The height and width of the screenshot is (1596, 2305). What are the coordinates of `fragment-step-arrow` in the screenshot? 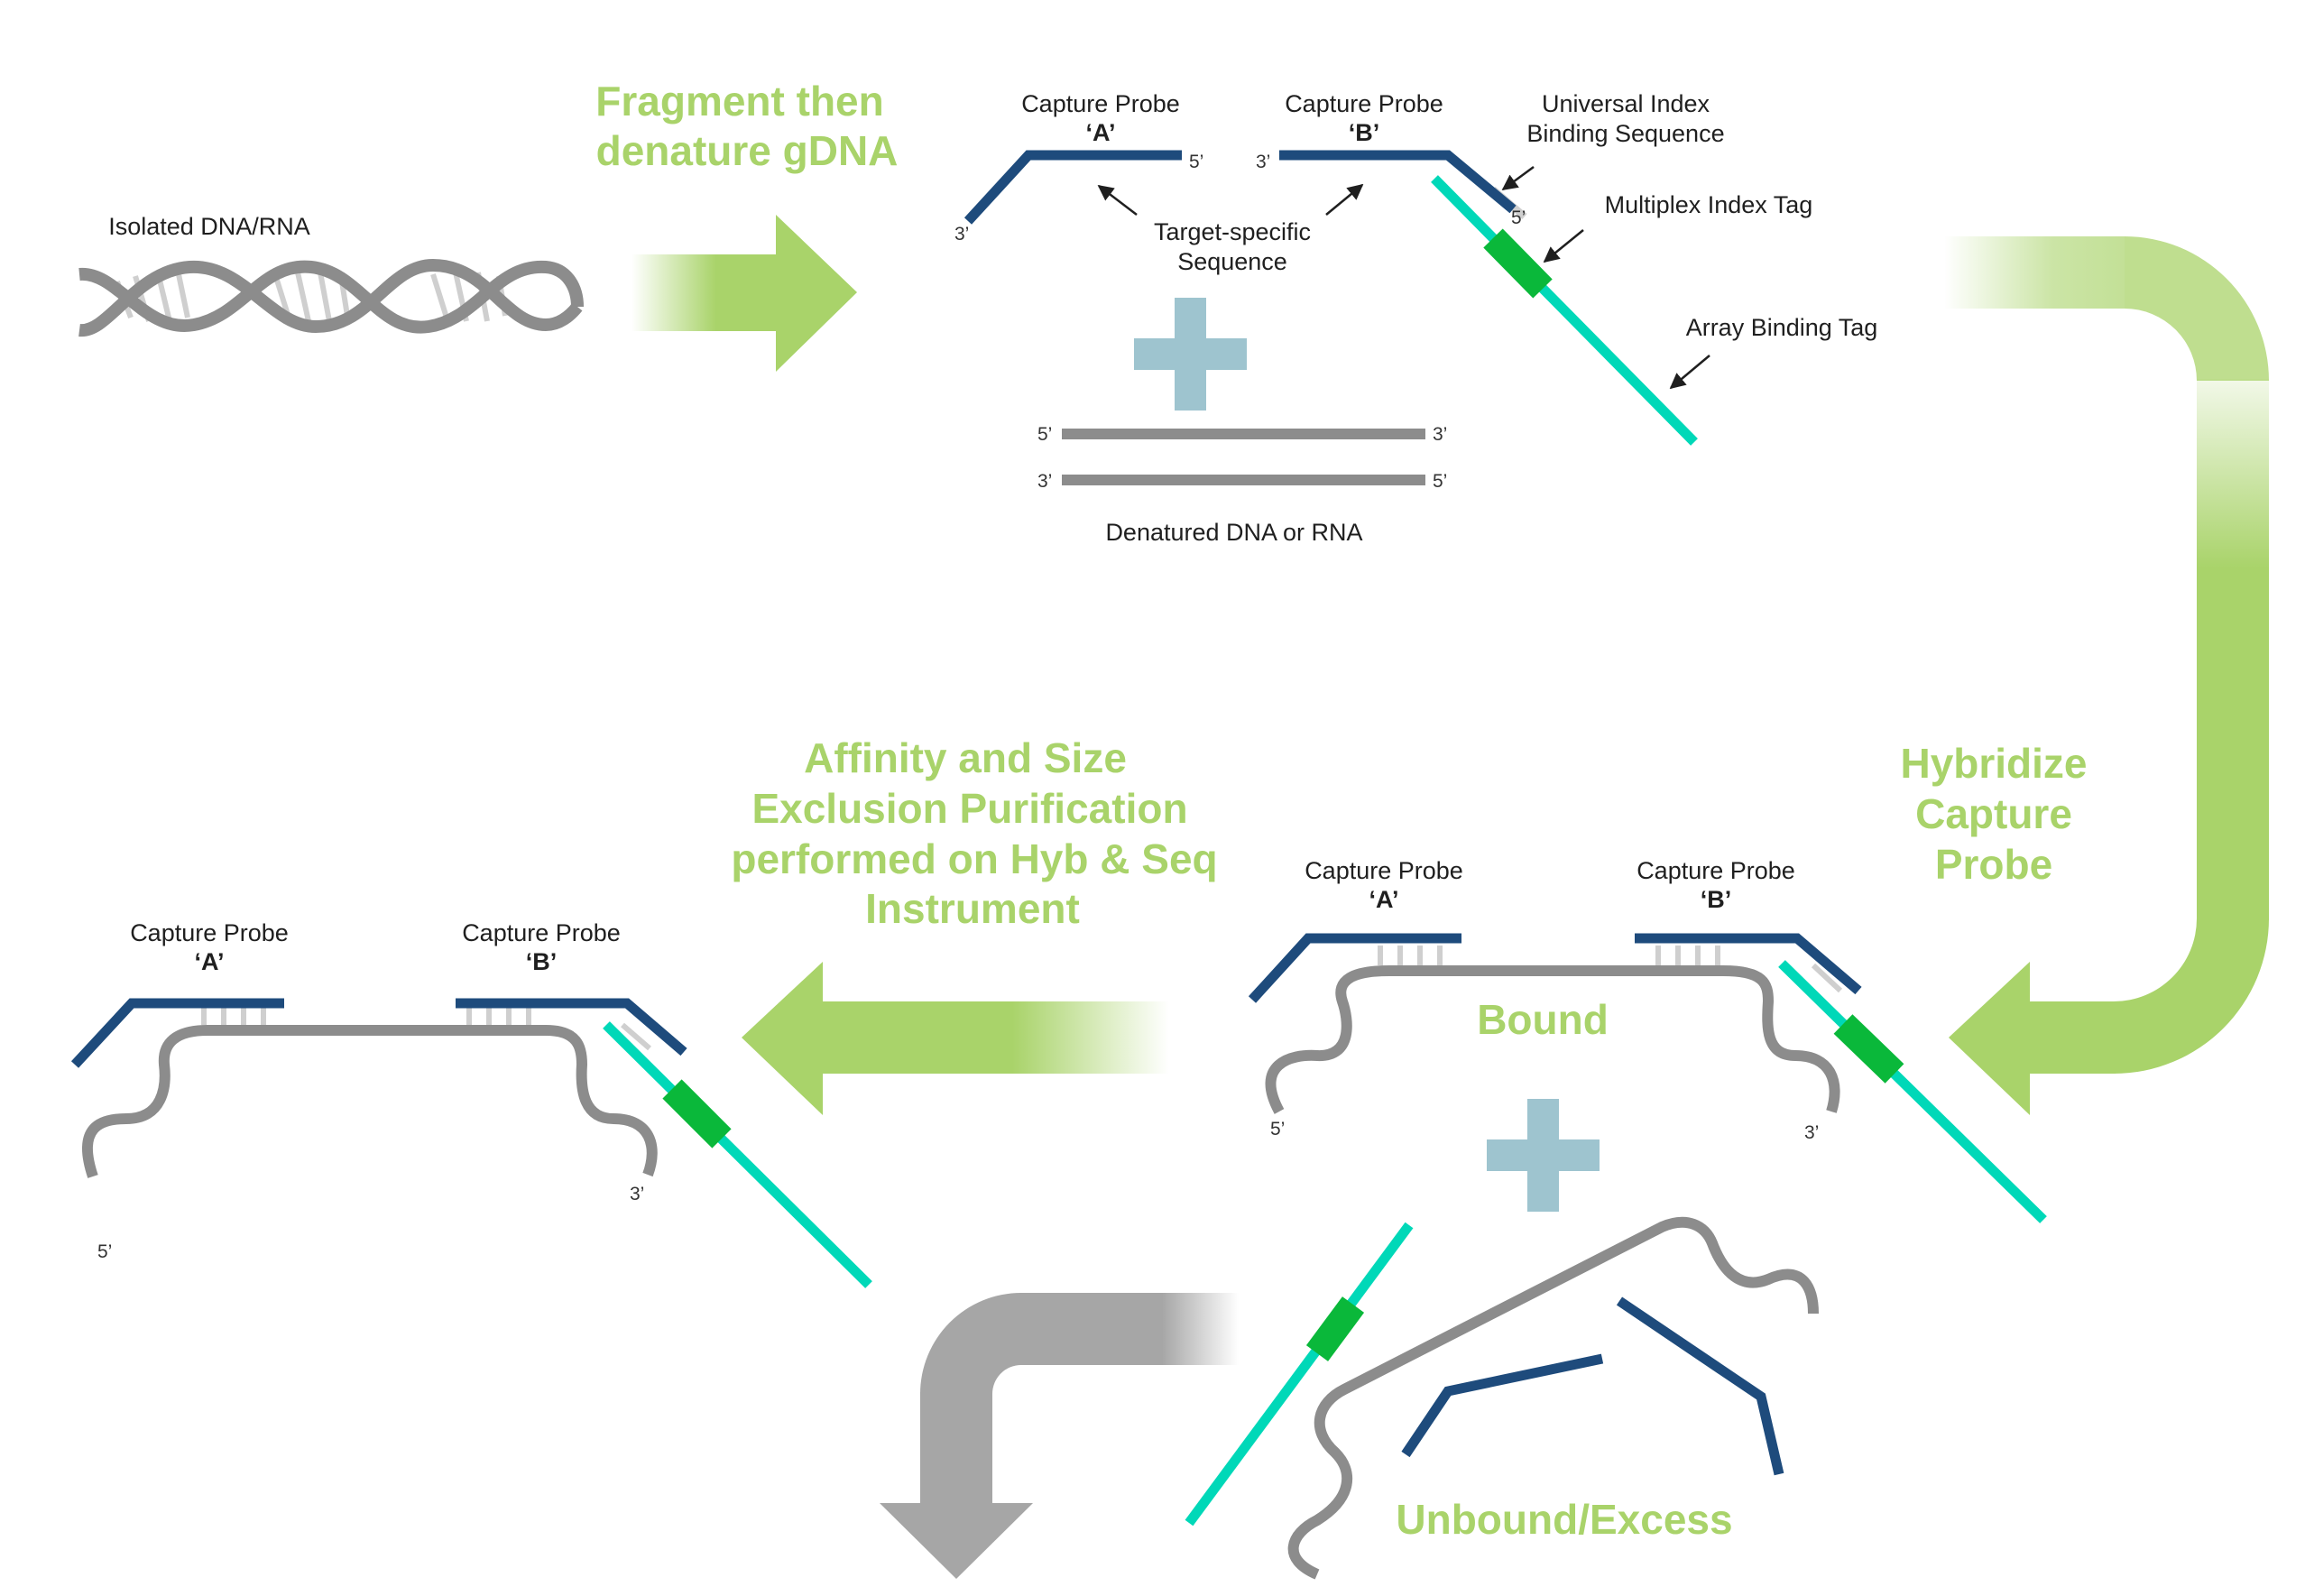 It's located at (744, 293).